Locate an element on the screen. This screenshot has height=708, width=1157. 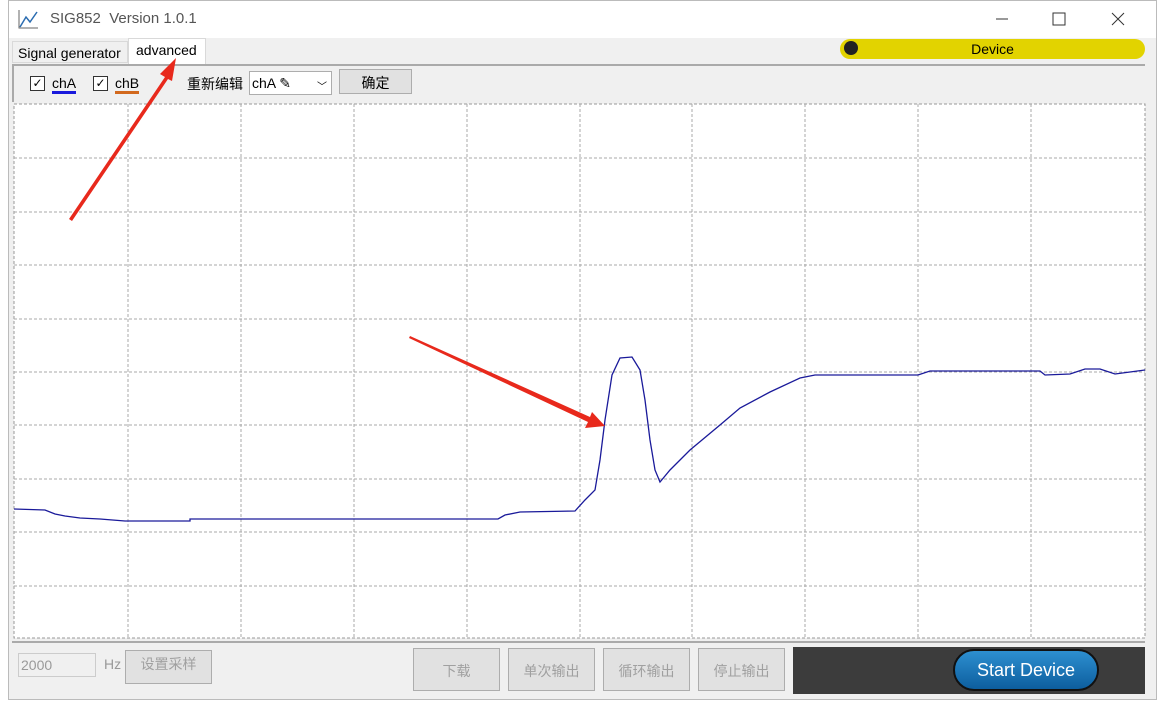
action-button: 停止输出 is located at coordinates (741, 669).